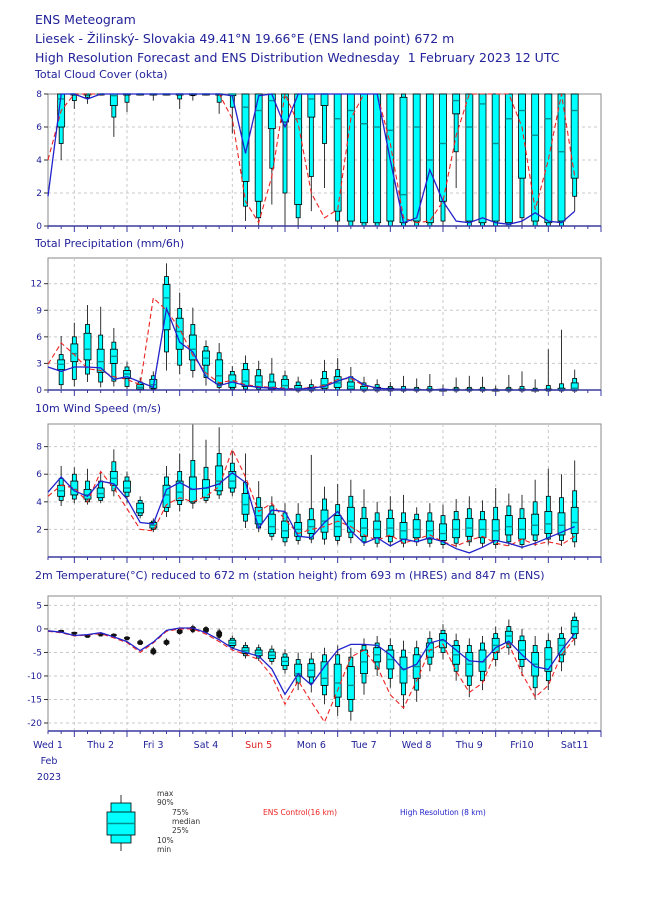  What do you see at coordinates (469, 745) in the screenshot?
I see `day-label: Thu 9` at bounding box center [469, 745].